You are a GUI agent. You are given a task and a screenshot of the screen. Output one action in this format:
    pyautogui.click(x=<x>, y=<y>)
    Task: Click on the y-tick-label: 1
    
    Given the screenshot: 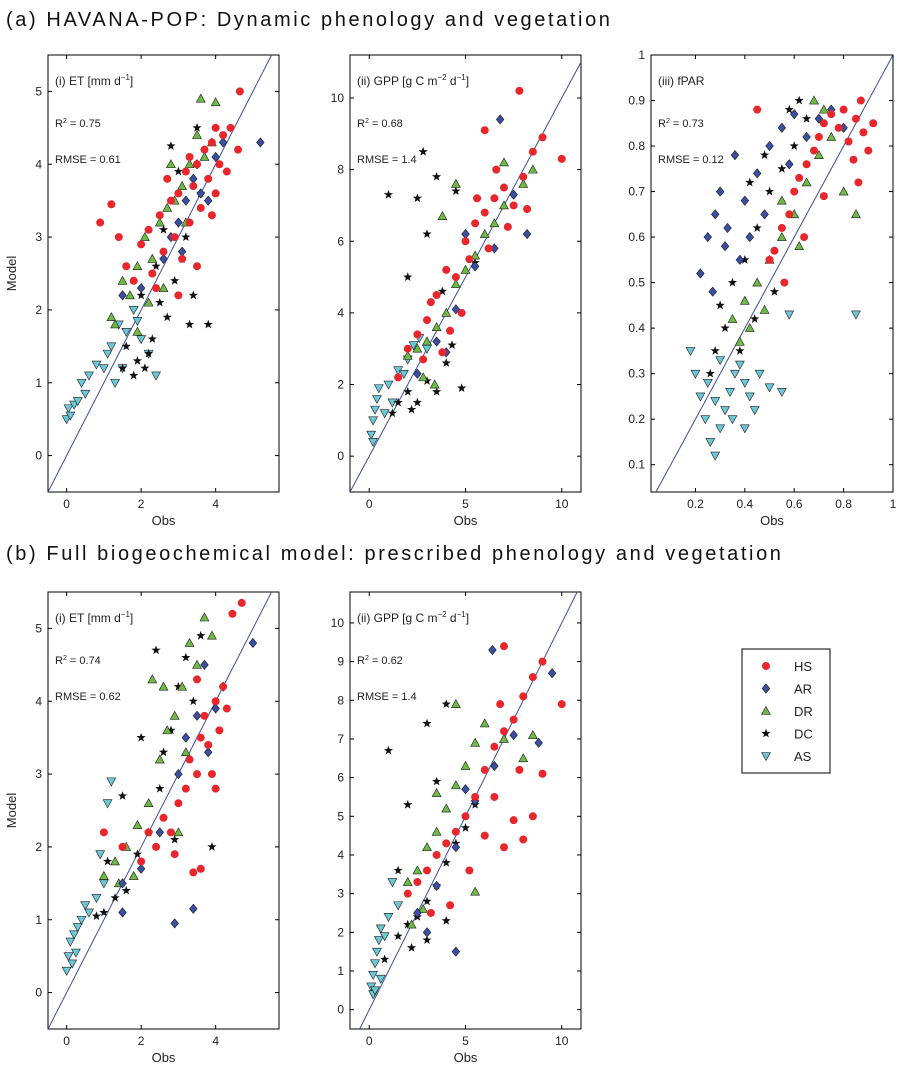 What is the action you would take?
    pyautogui.click(x=340, y=971)
    